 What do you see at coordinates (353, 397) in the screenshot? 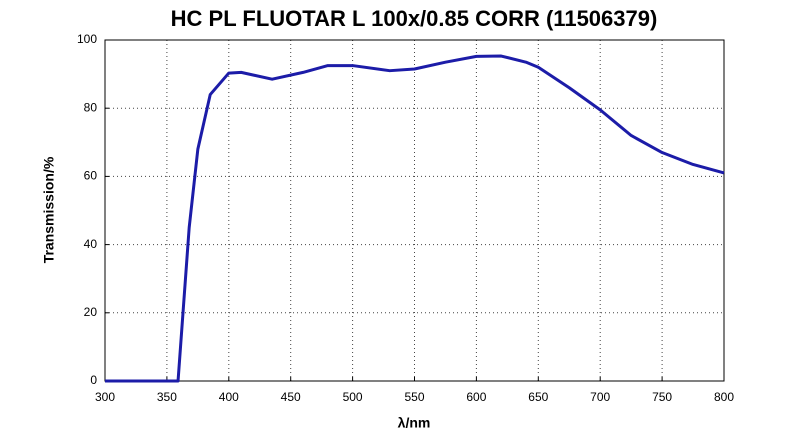
I see `x-tick-label: 500` at bounding box center [353, 397].